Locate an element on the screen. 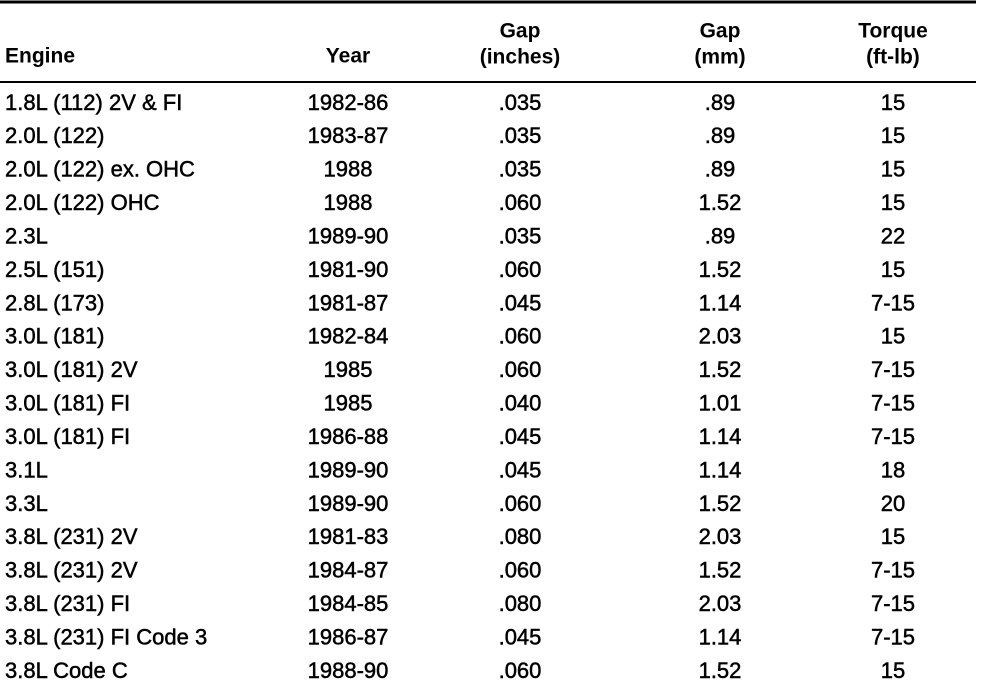 This screenshot has height=688, width=992. table-cell: 1986-87 is located at coordinates (348, 636).